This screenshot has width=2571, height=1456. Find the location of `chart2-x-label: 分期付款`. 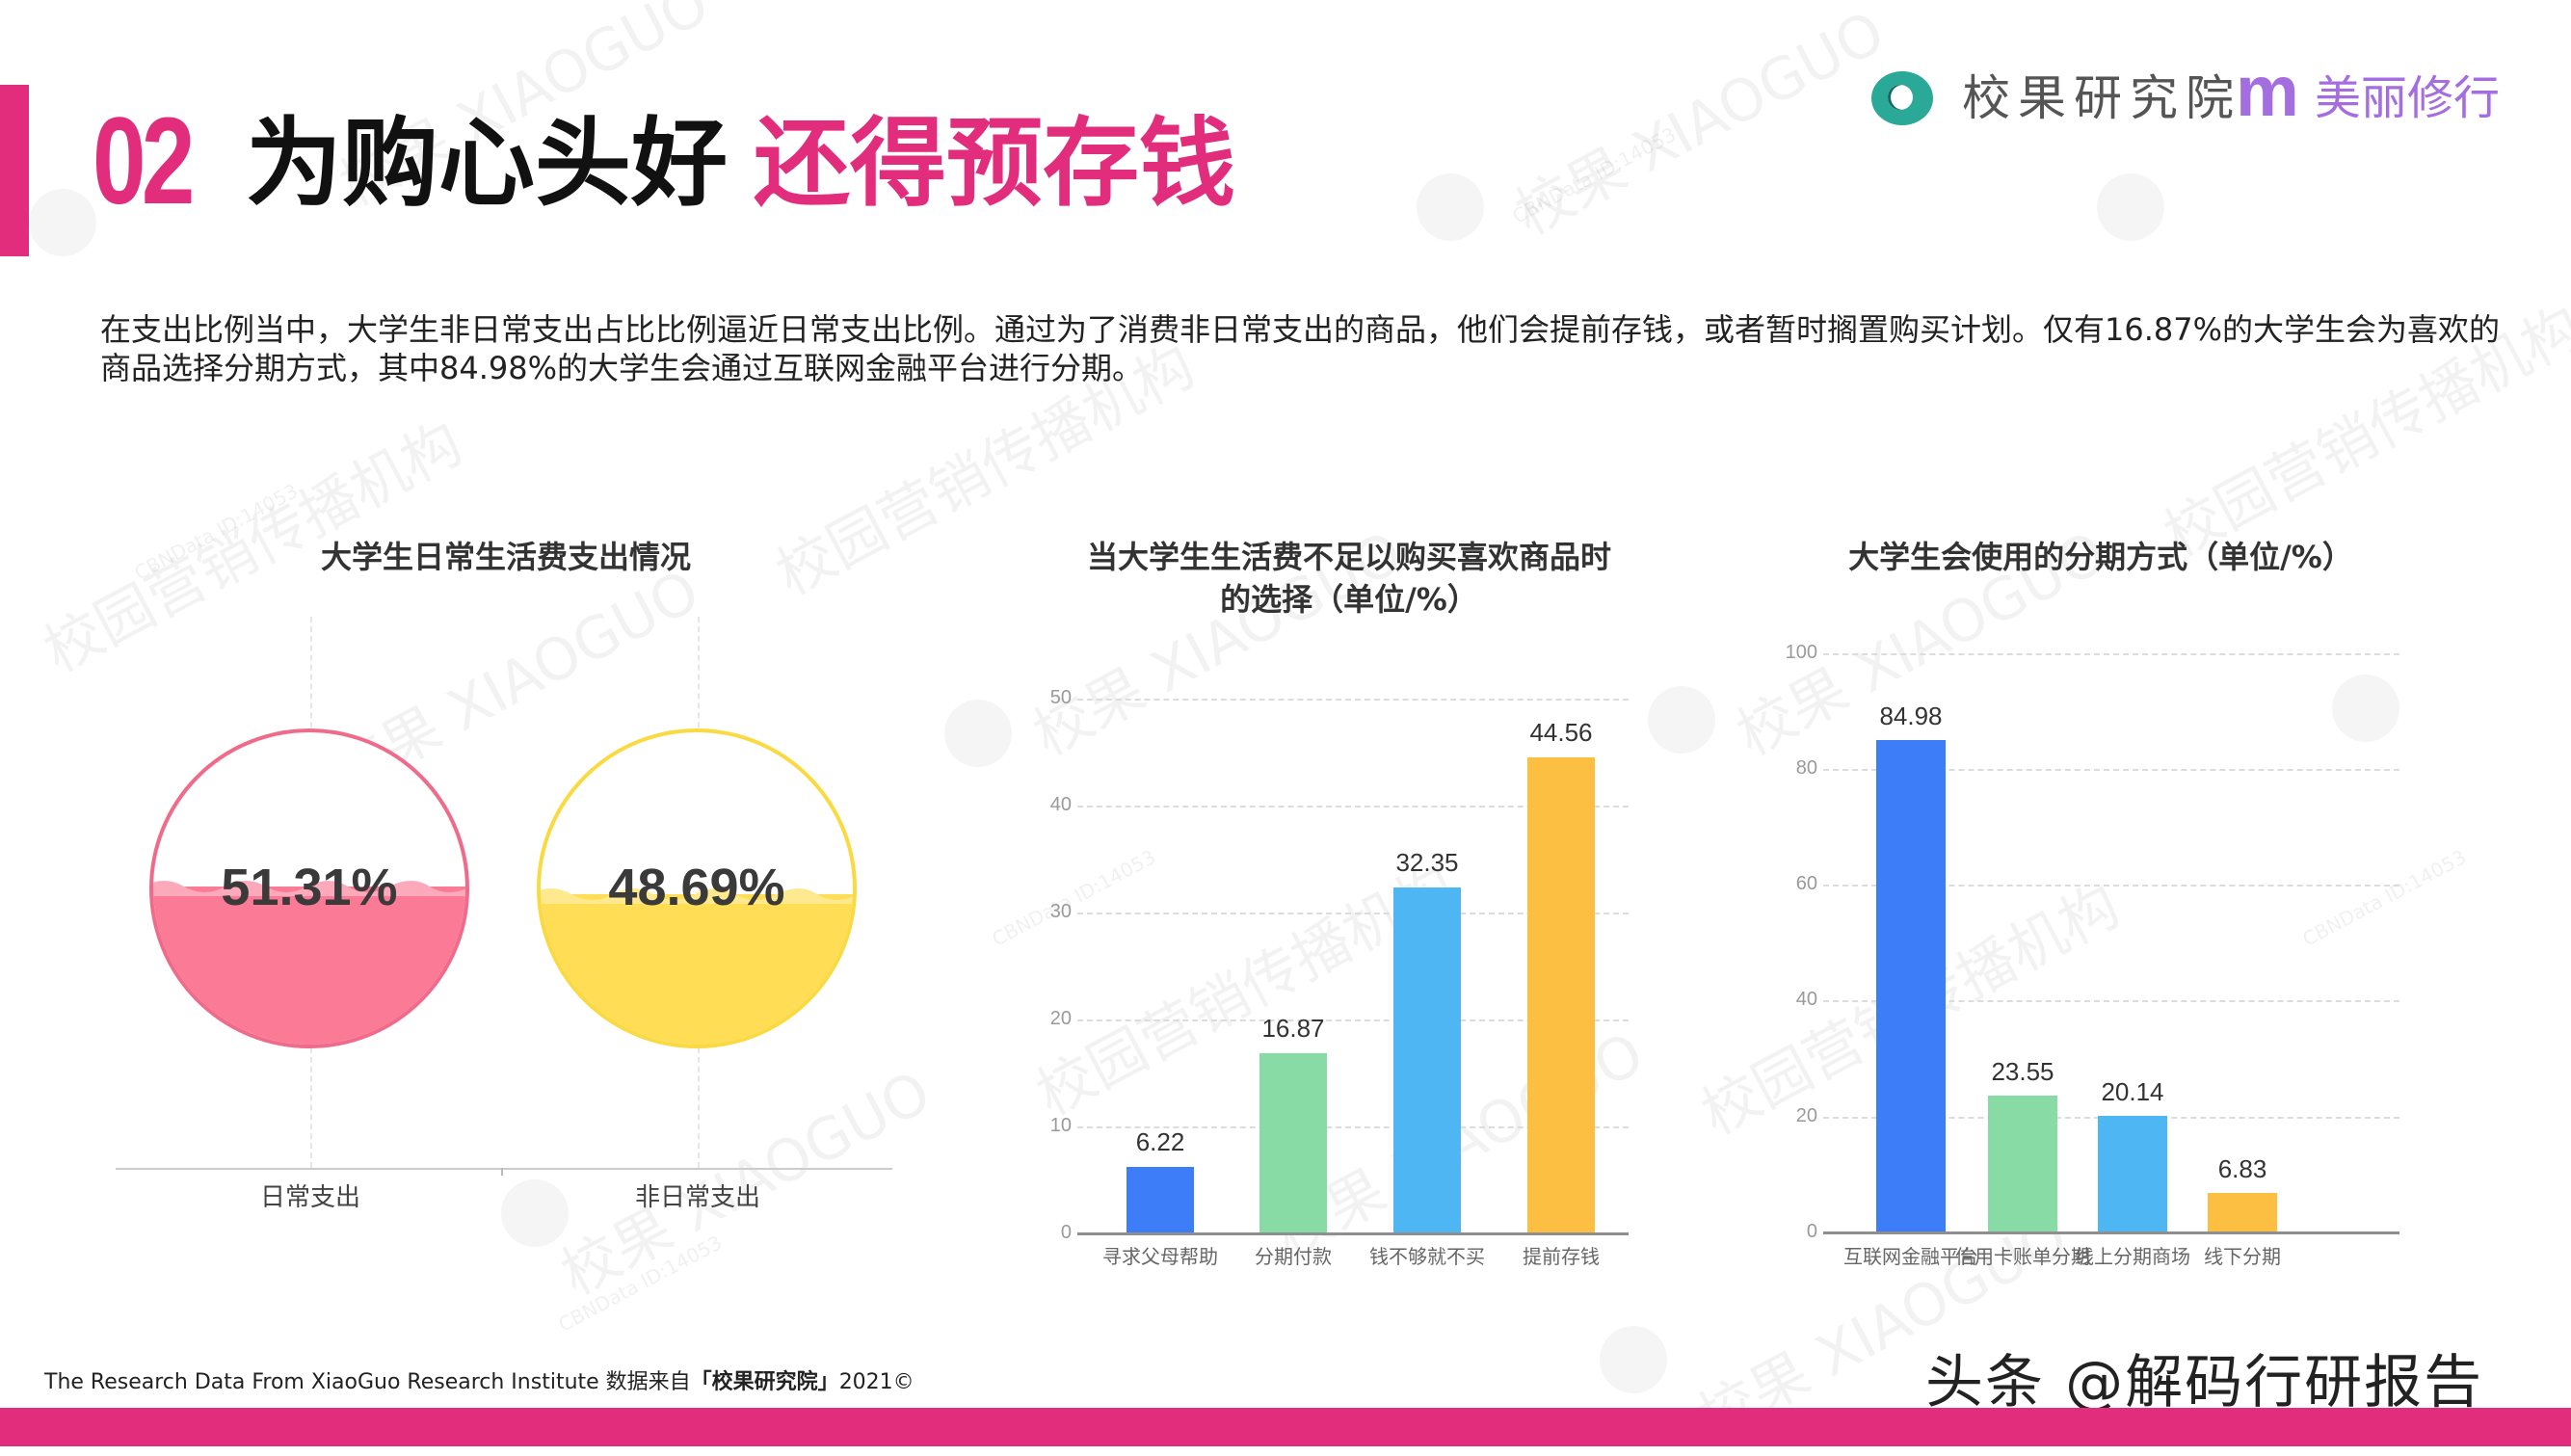

chart2-x-label: 分期付款 is located at coordinates (1294, 1256).